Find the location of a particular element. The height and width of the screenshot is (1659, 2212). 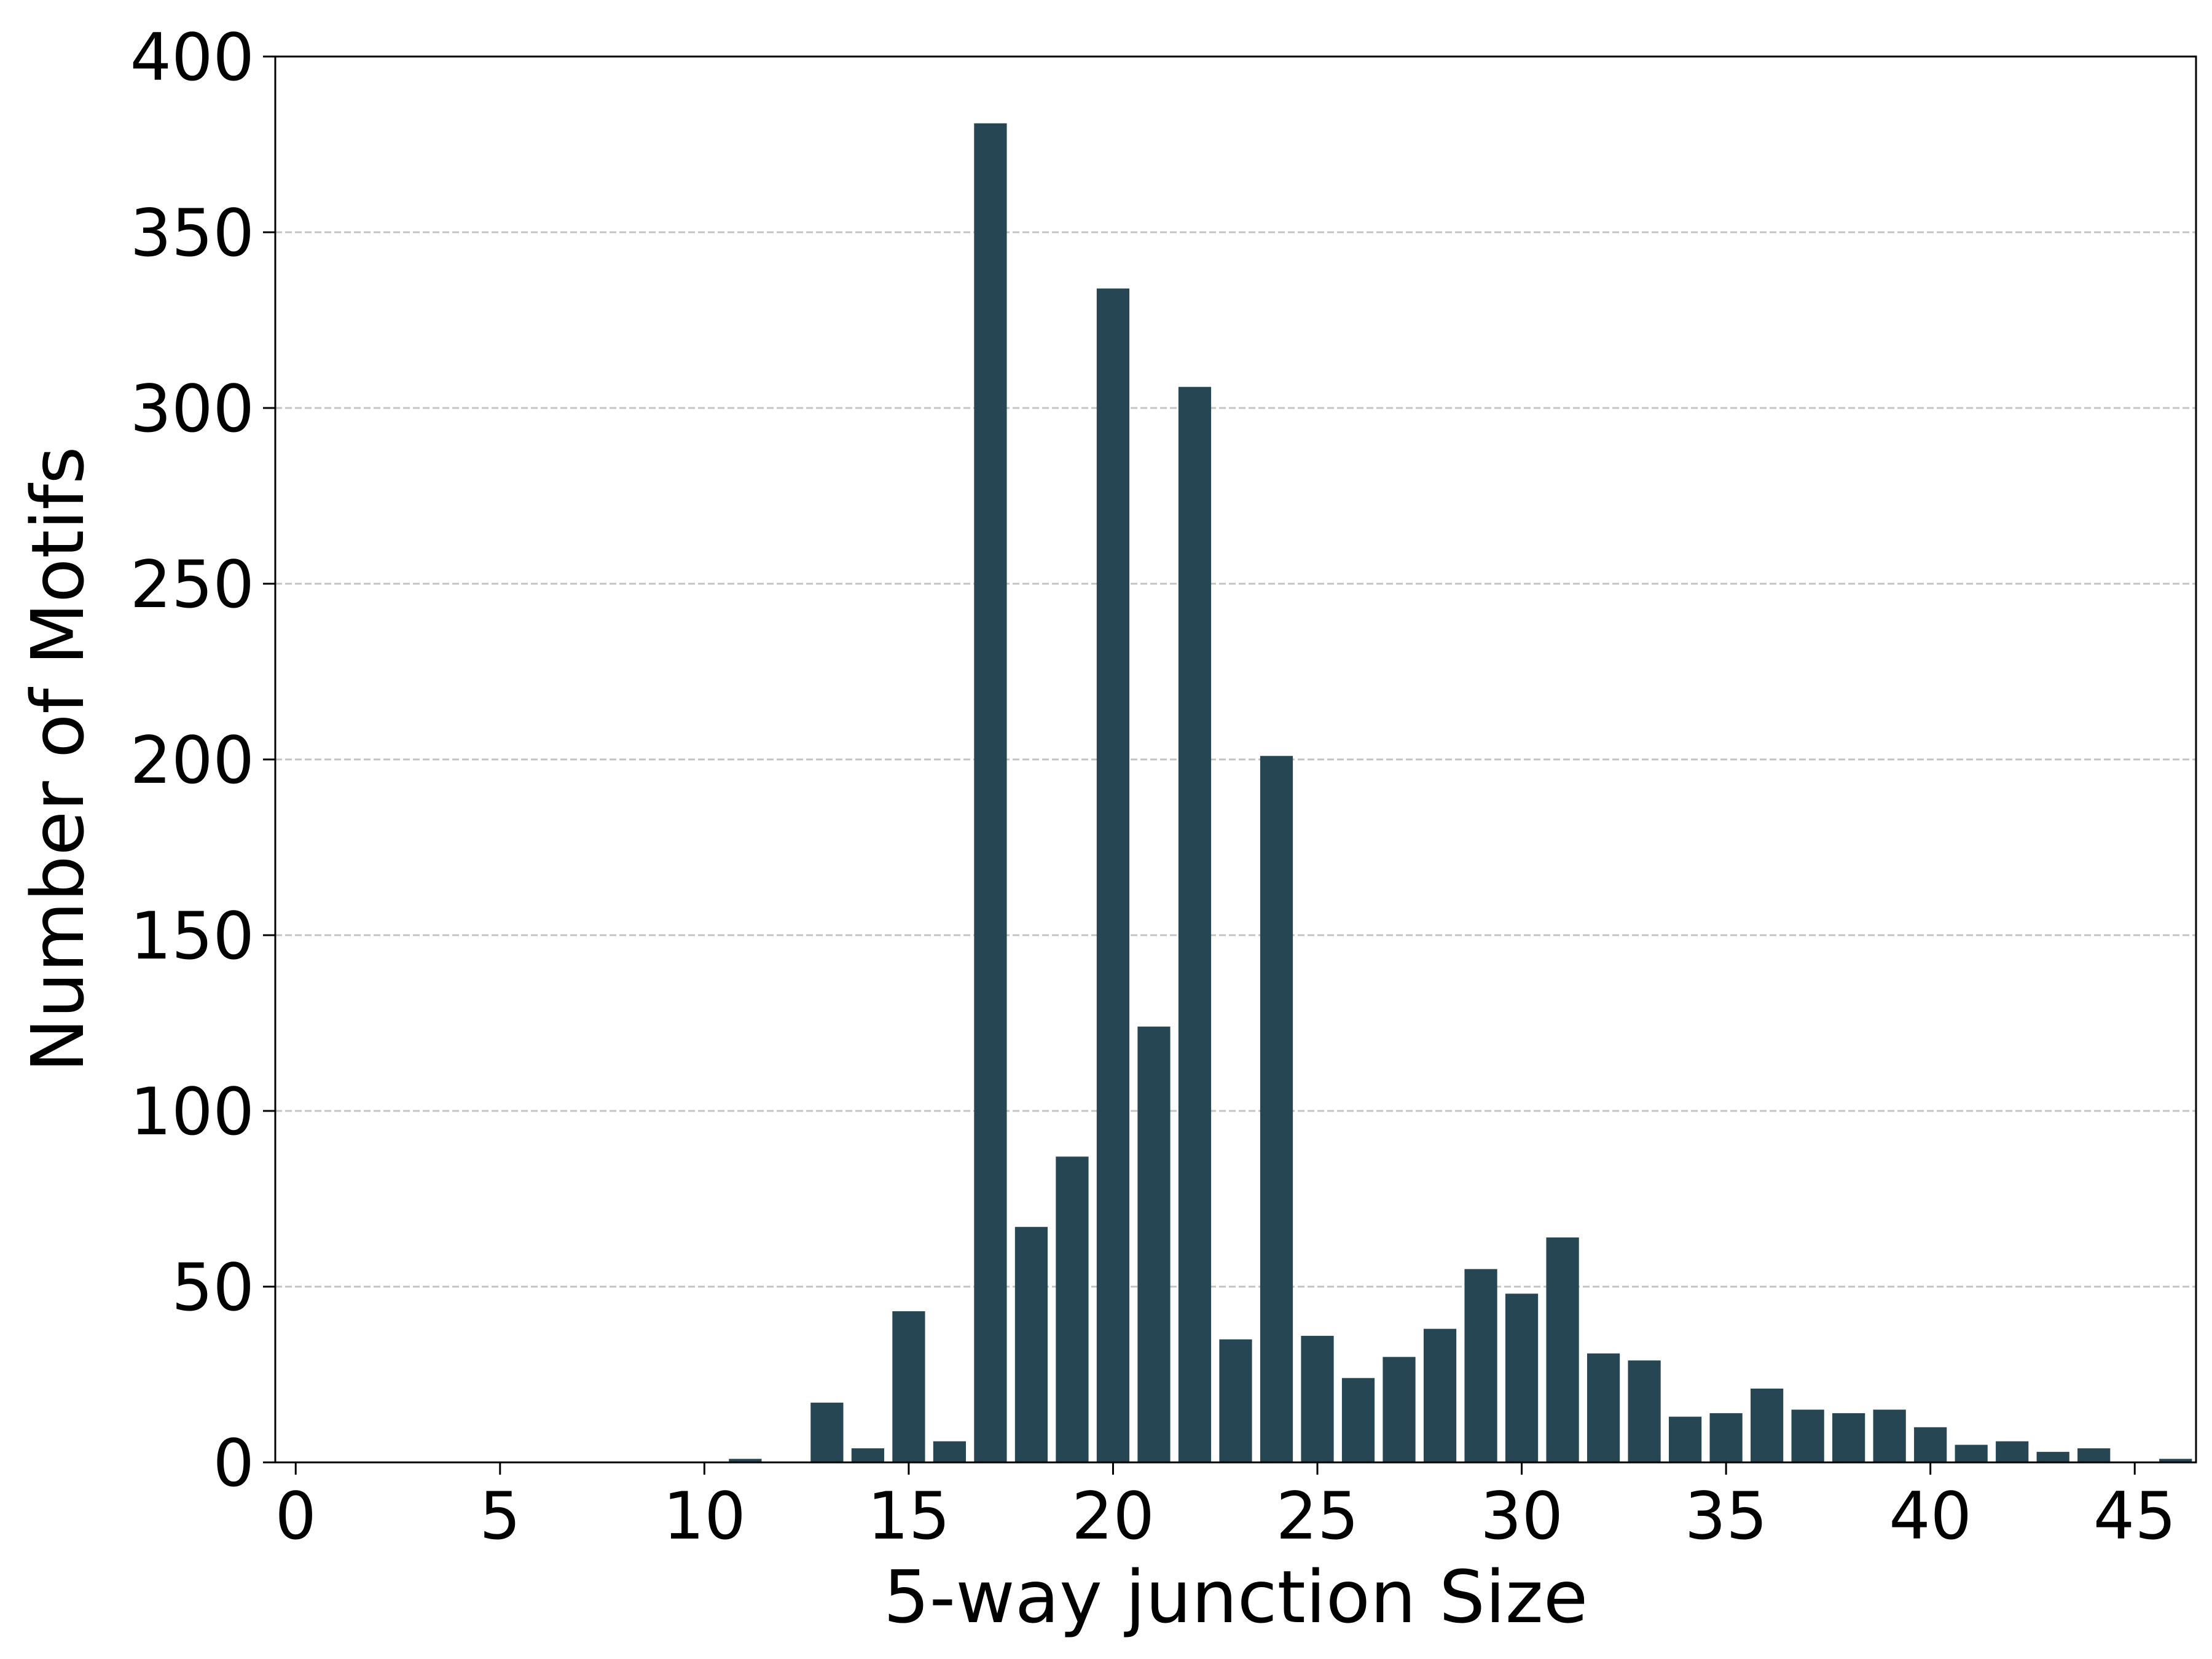

y-tick-label: 50 is located at coordinates (212, 1287).